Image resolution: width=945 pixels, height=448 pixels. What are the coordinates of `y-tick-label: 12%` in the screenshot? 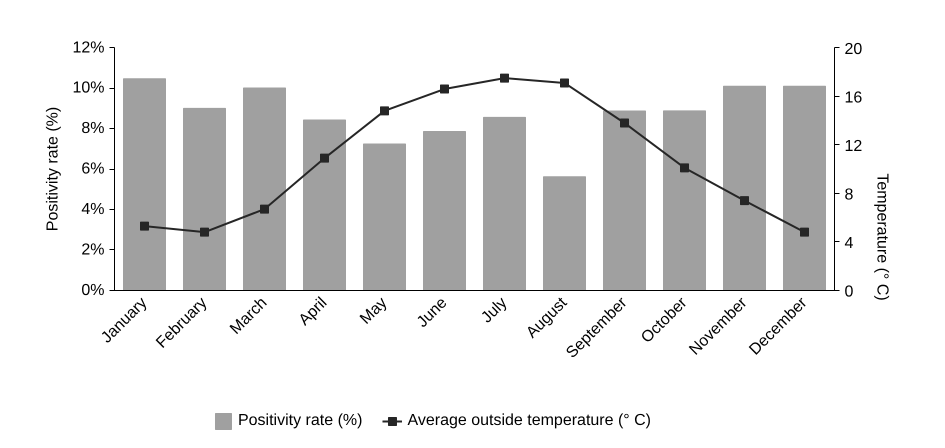 It's located at (88, 47).